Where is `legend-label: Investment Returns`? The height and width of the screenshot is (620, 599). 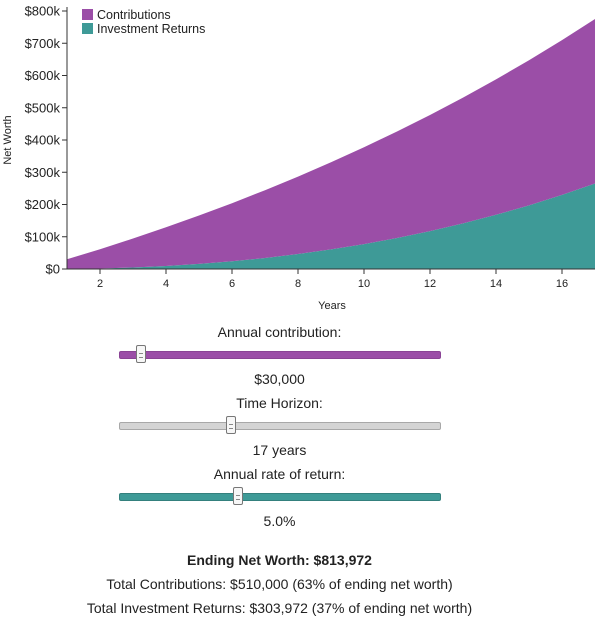
legend-label: Investment Returns is located at coordinates (151, 29).